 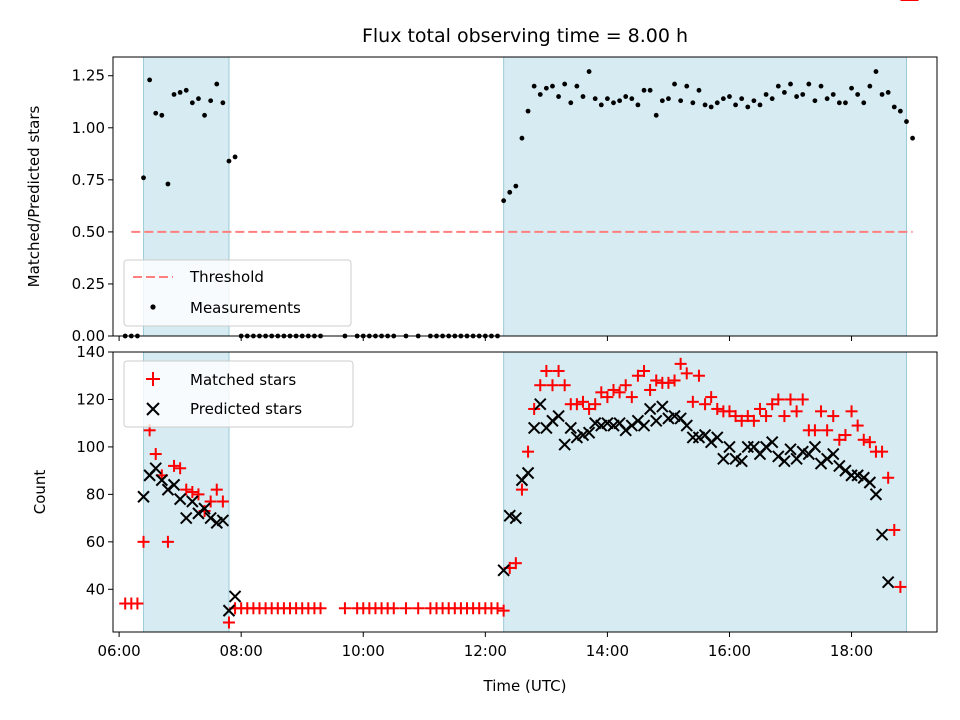 I want to click on legend-threshold-label: Threshold, so click(x=226, y=277).